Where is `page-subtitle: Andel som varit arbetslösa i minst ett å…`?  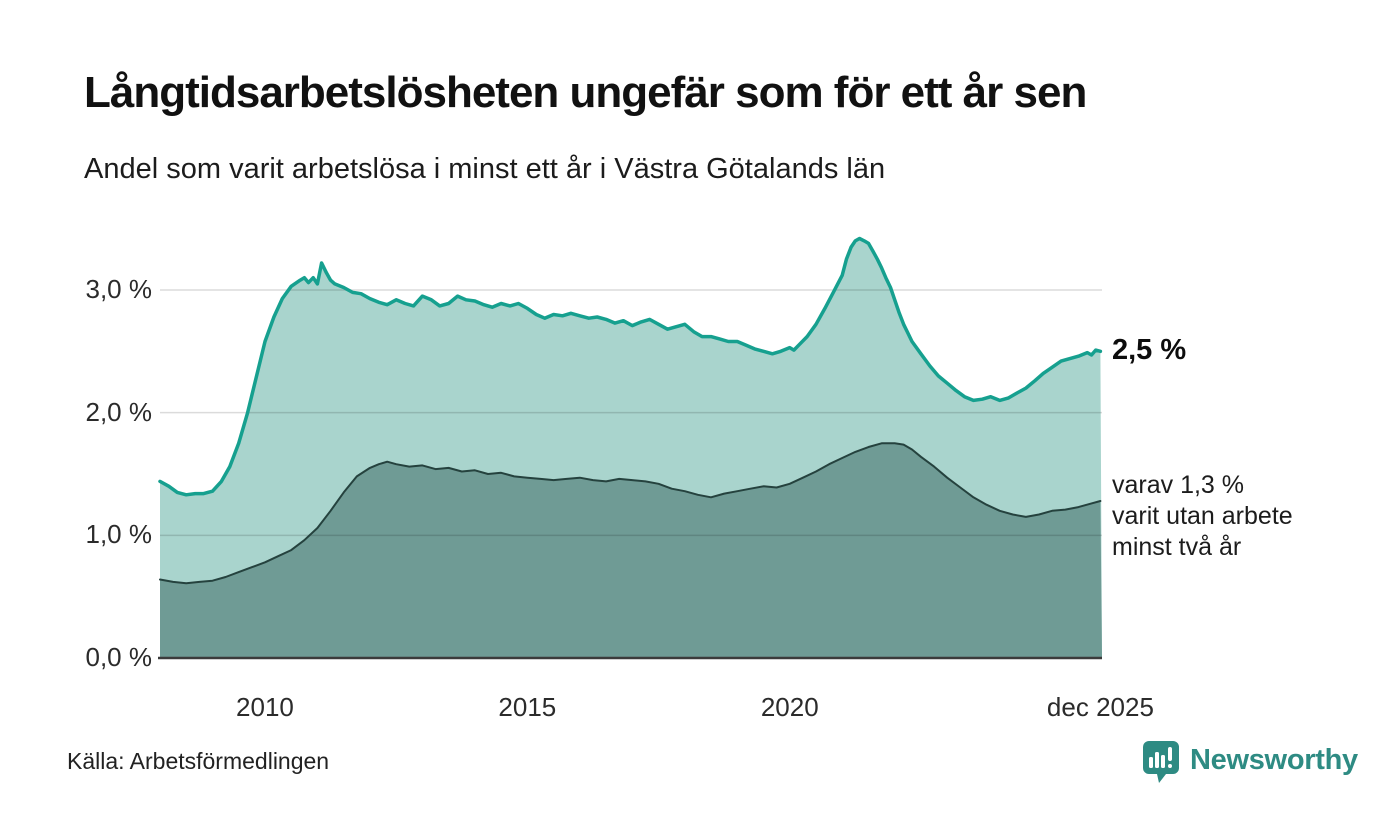
page-subtitle: Andel som varit arbetslösa i minst ett å… is located at coordinates (485, 169).